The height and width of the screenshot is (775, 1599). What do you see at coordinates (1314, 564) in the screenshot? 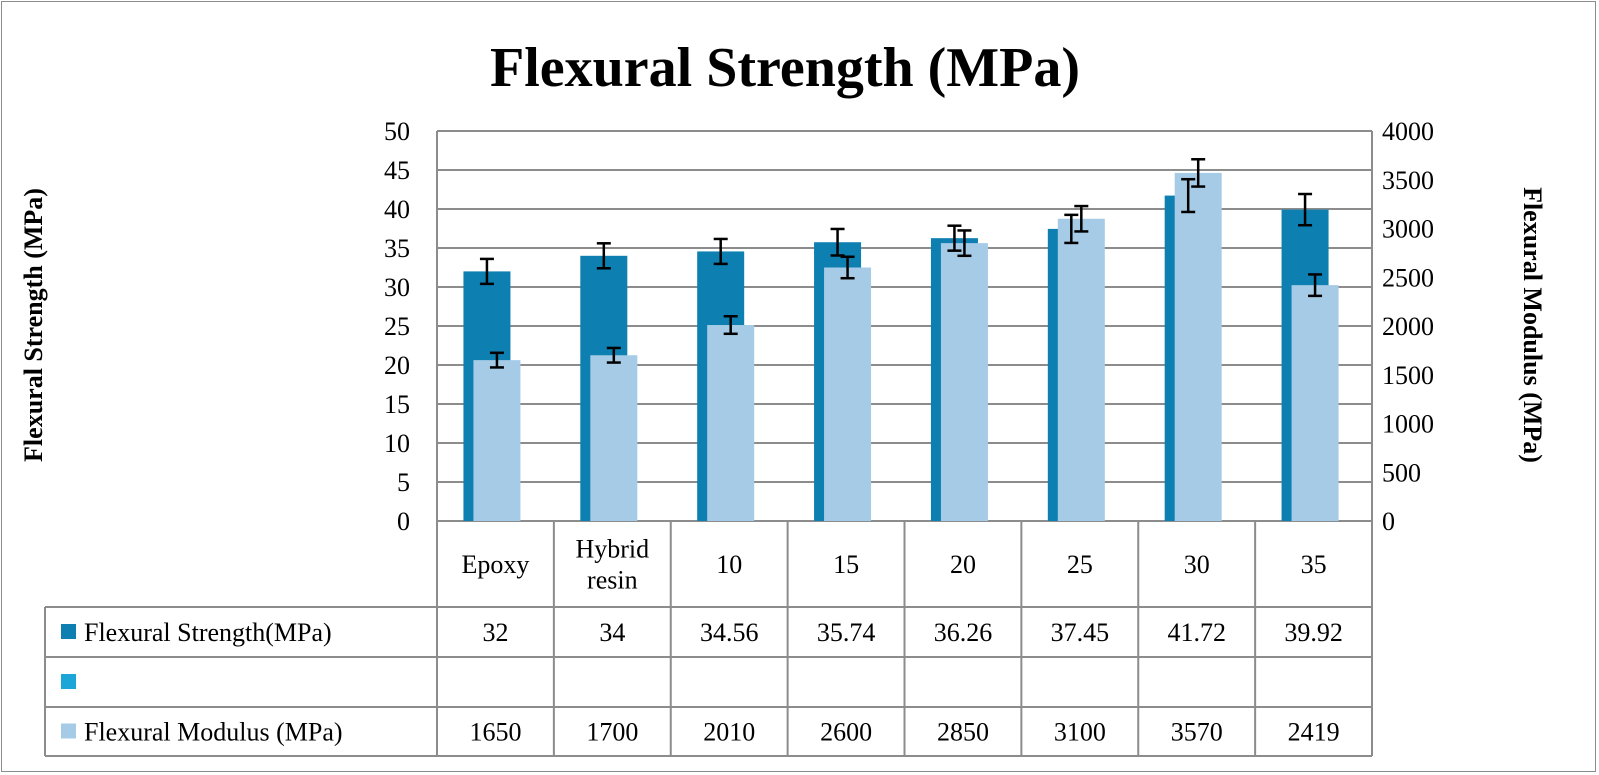
I see `category-label: 35` at bounding box center [1314, 564].